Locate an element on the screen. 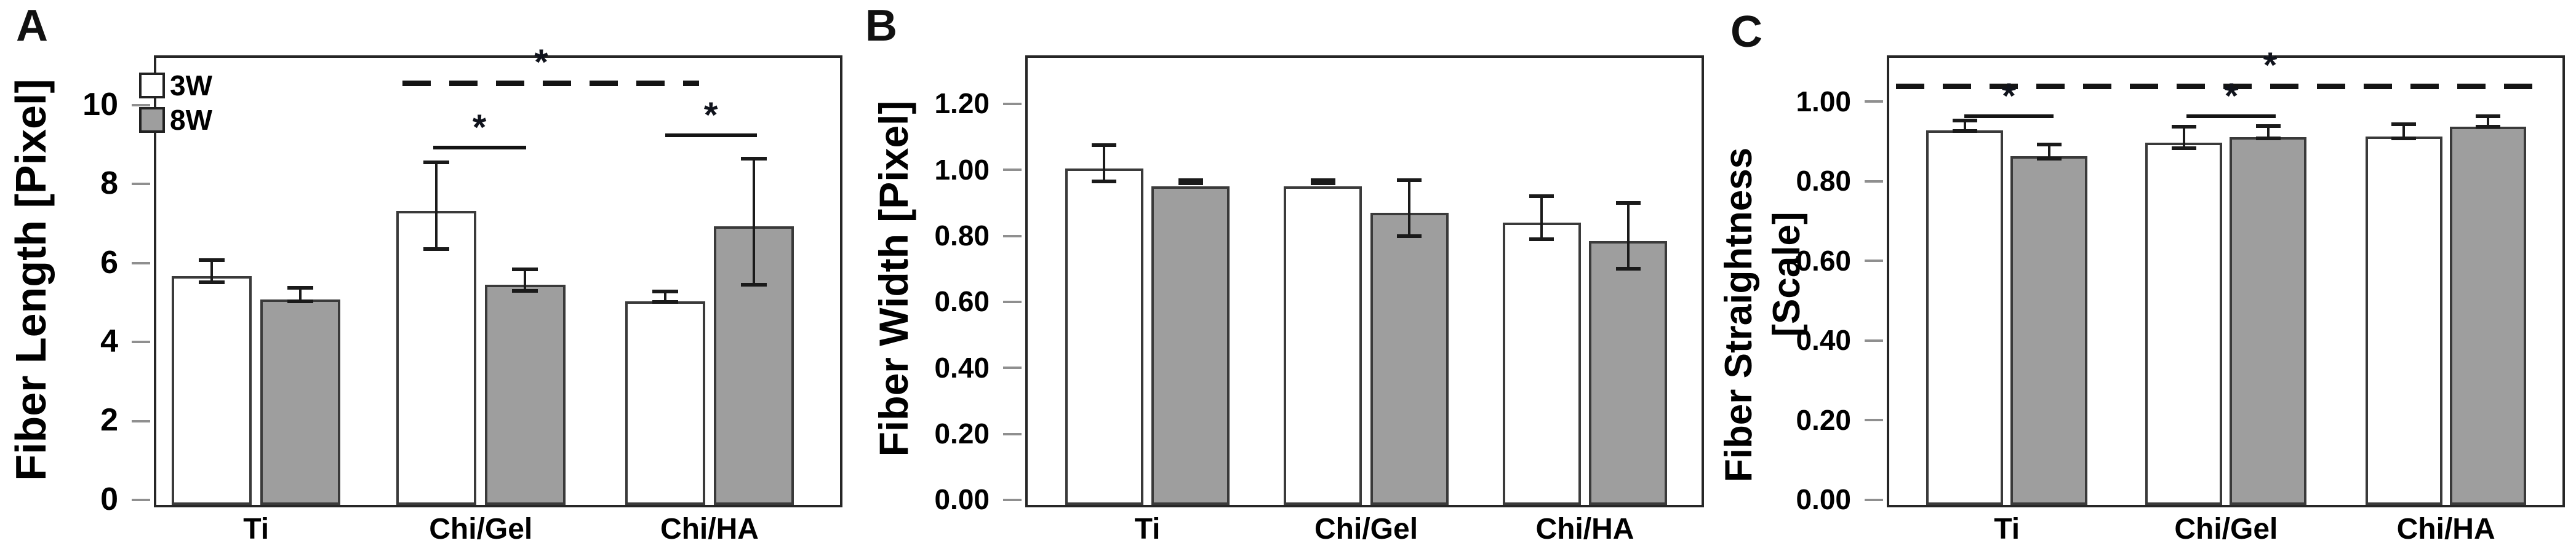  bar-chi-ha-3w is located at coordinates (665, 403).